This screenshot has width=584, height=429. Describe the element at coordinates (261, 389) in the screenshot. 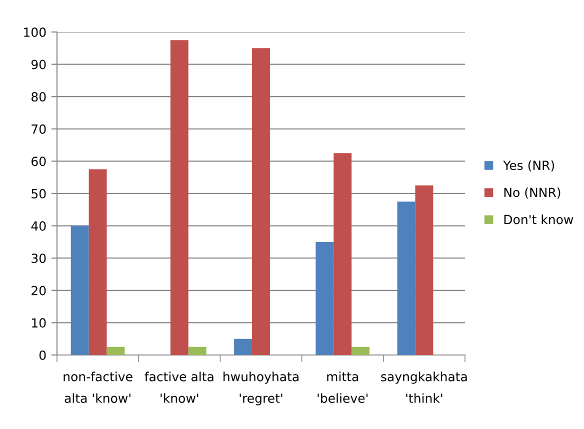

I see `x-tick-label: hwuhoyhata 'regret'` at that location.